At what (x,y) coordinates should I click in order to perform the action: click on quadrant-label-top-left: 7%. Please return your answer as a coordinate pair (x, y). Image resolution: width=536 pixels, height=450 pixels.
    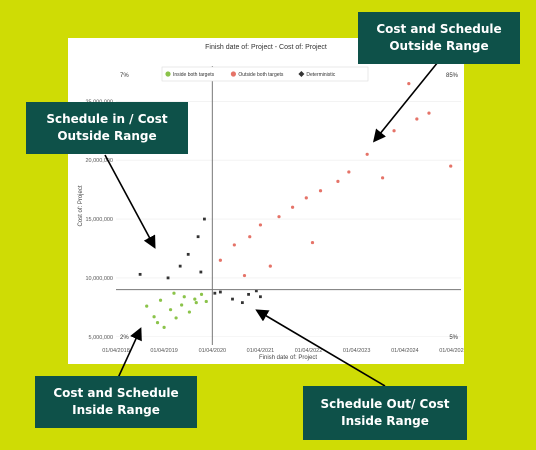
    Looking at the image, I should click on (124, 76).